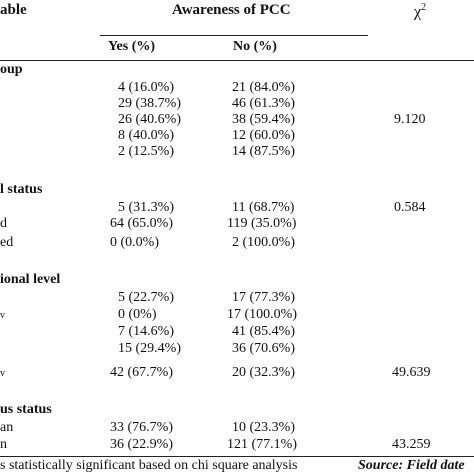 This screenshot has width=474, height=474. Describe the element at coordinates (263, 242) in the screenshot. I see `no-cell: 2 (100.0%)` at that location.